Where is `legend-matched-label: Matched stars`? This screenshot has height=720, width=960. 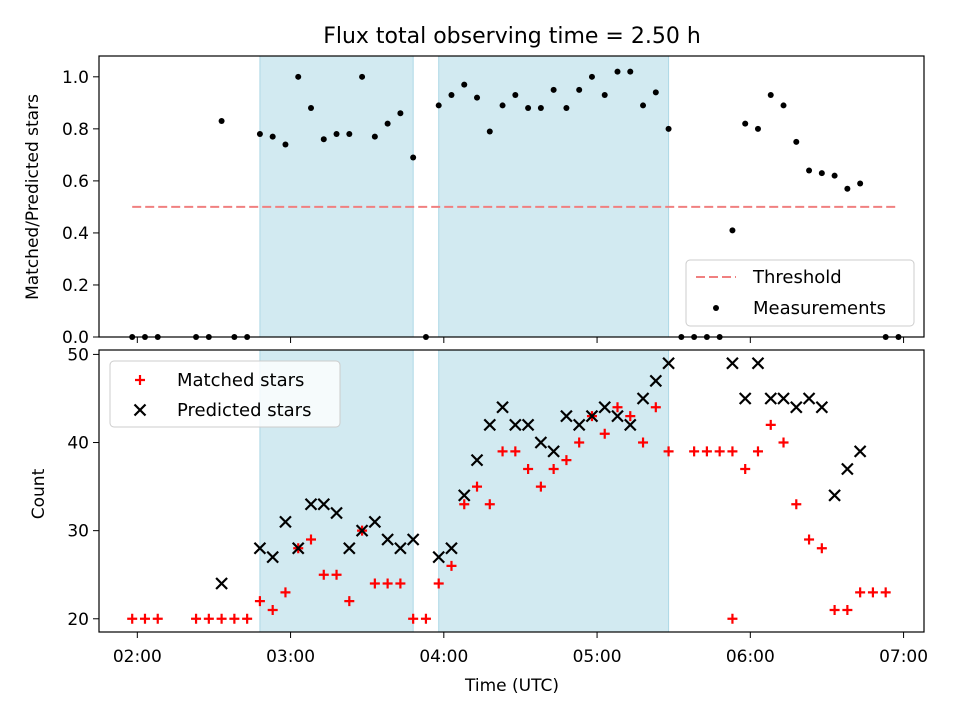
legend-matched-label: Matched stars is located at coordinates (240, 380).